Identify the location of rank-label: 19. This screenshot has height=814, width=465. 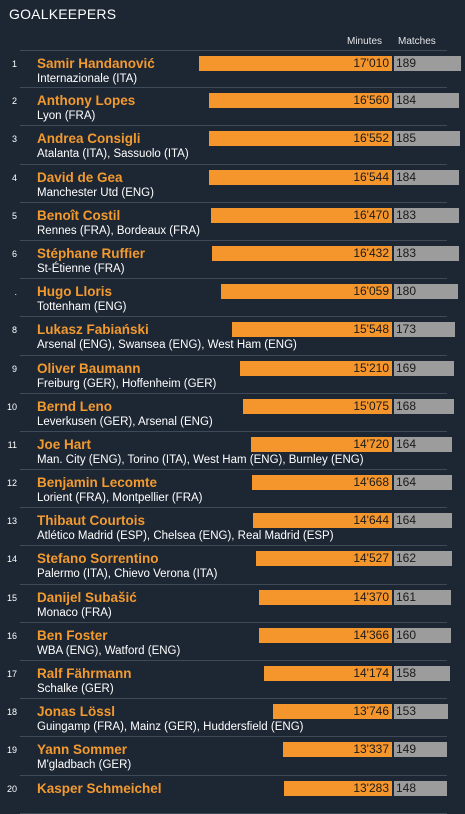
(11, 750).